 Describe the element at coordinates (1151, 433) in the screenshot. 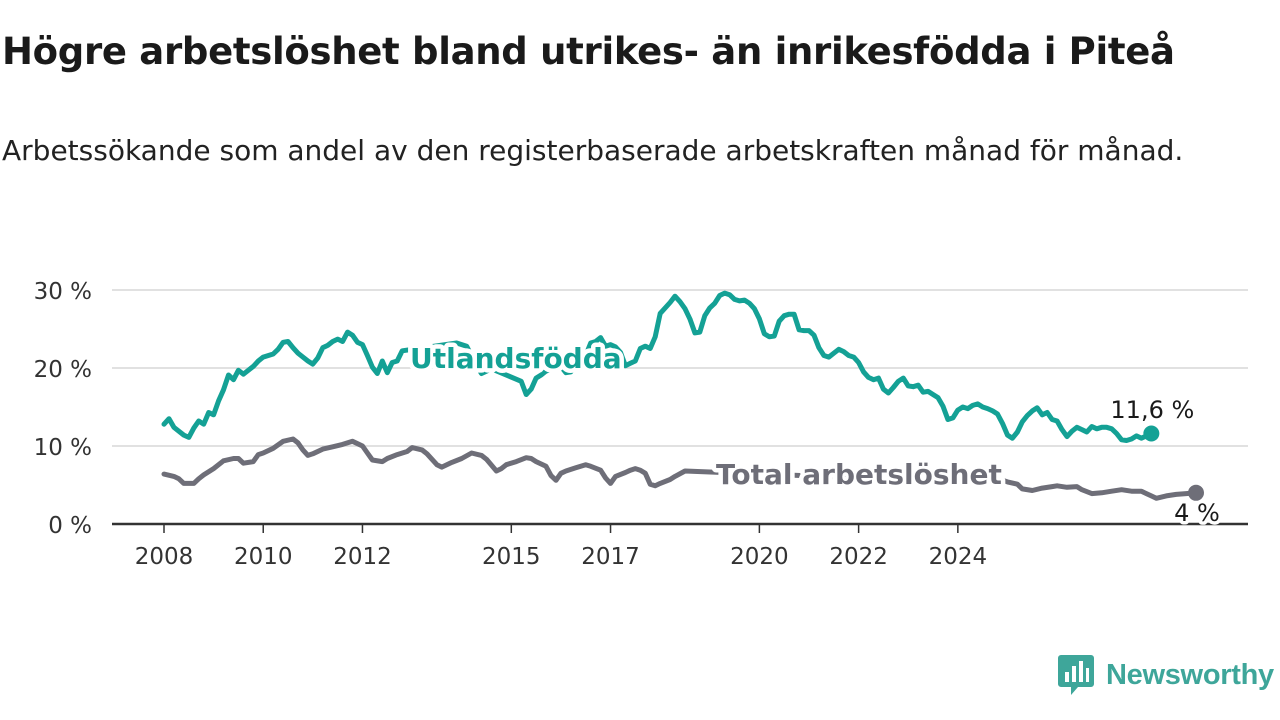

I see `end-marker-utlandsfodda` at that location.